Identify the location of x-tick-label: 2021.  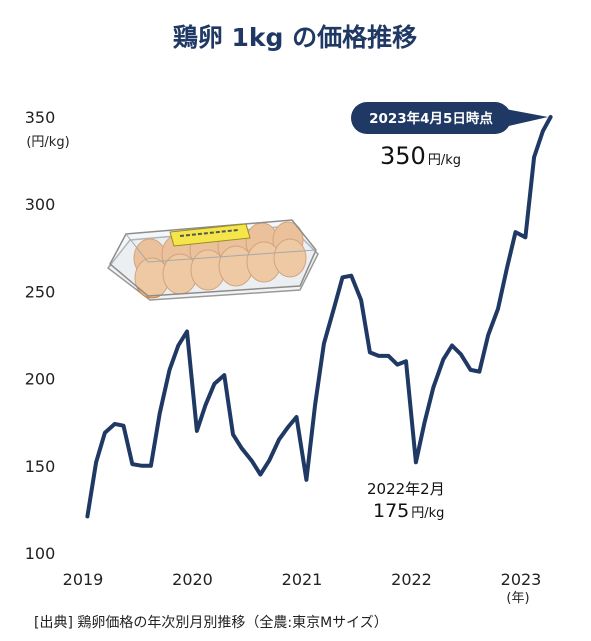
(302, 579).